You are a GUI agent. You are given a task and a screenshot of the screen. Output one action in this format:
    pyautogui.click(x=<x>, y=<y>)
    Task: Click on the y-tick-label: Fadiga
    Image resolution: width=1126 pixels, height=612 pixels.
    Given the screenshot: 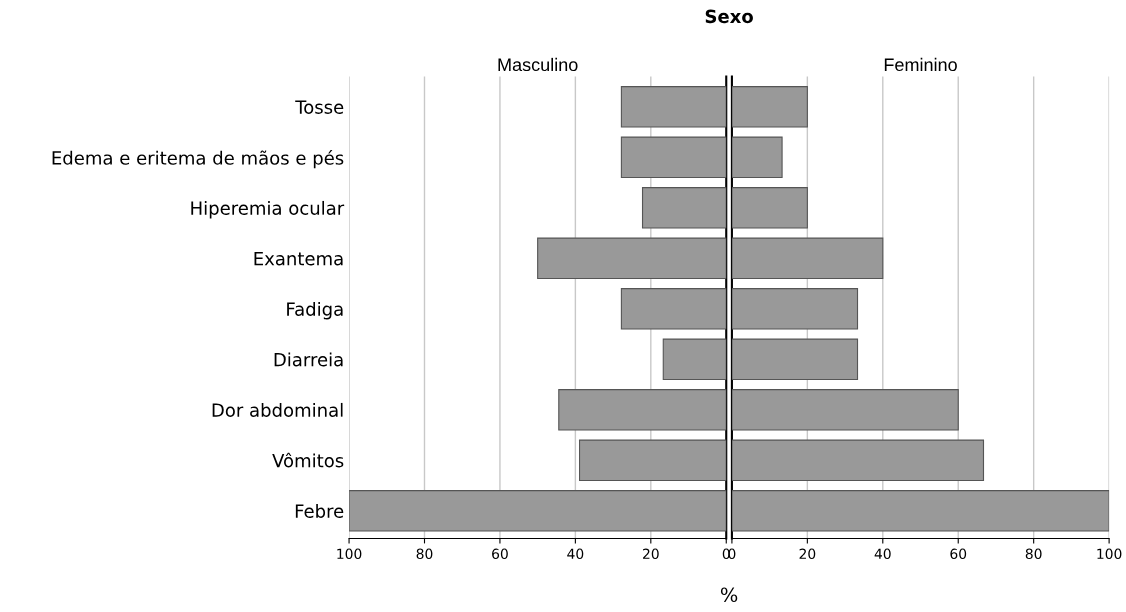 What is the action you would take?
    pyautogui.click(x=315, y=310)
    